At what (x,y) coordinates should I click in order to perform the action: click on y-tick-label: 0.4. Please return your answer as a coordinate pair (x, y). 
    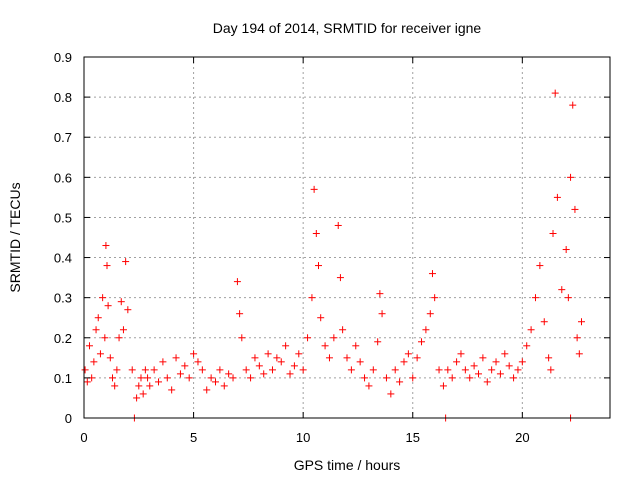
    Looking at the image, I should click on (63, 258).